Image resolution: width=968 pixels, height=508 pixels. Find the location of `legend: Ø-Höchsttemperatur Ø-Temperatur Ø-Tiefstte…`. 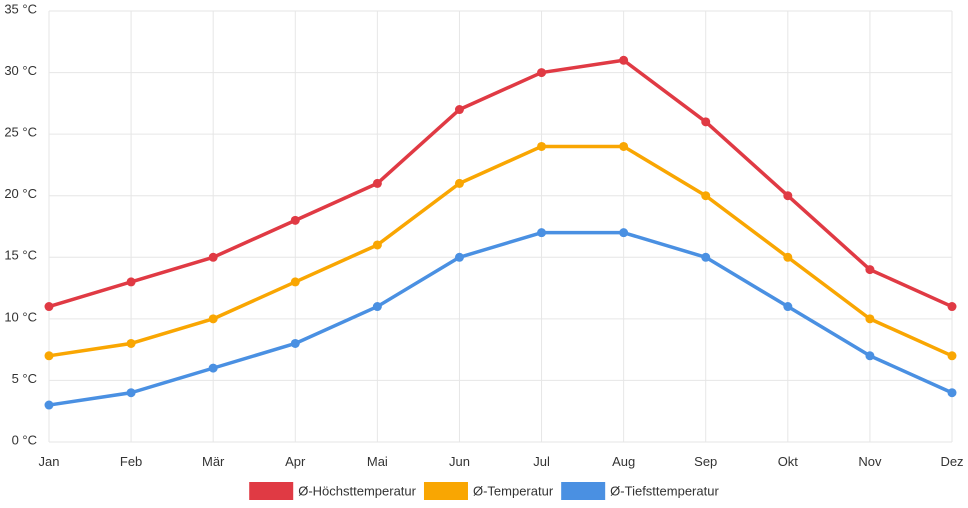

legend: Ø-Höchsttemperatur Ø-Temperatur Ø-Tiefstte… is located at coordinates (484, 491).